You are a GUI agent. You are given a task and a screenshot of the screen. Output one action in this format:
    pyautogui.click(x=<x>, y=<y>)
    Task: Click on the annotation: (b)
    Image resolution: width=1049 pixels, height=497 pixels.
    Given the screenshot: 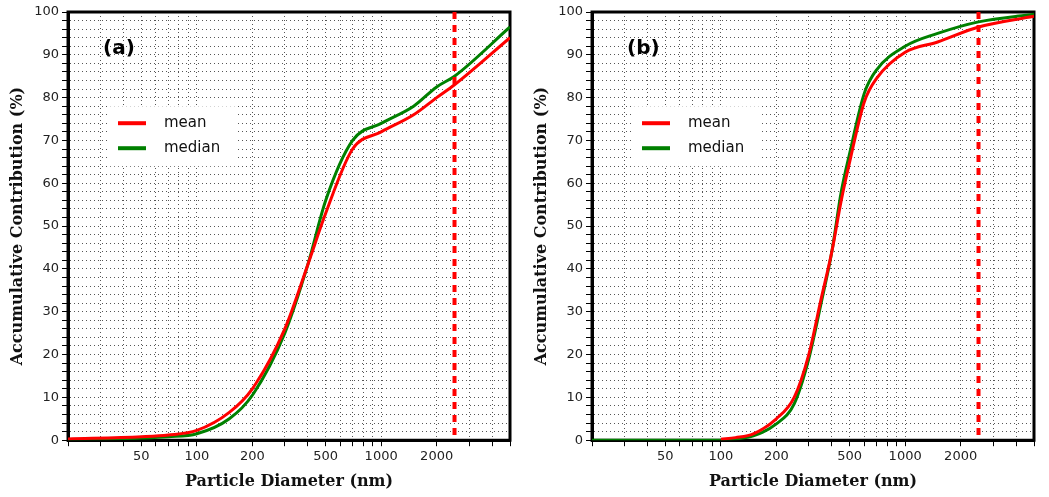 What is the action you would take?
    pyautogui.click(x=643, y=47)
    